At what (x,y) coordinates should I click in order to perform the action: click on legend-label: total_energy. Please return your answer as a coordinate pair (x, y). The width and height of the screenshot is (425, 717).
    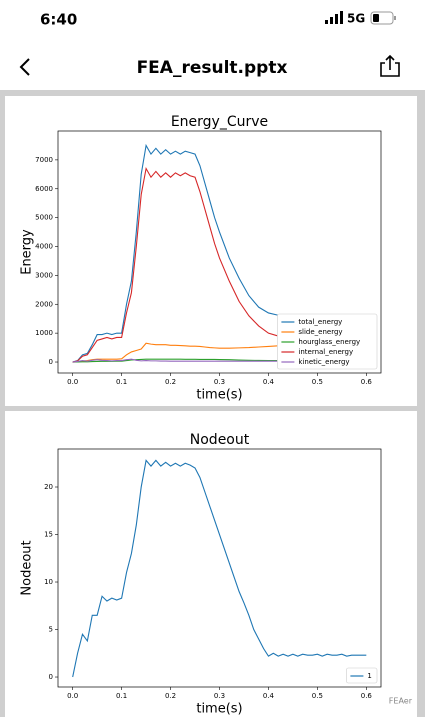
    Looking at the image, I should click on (320, 322).